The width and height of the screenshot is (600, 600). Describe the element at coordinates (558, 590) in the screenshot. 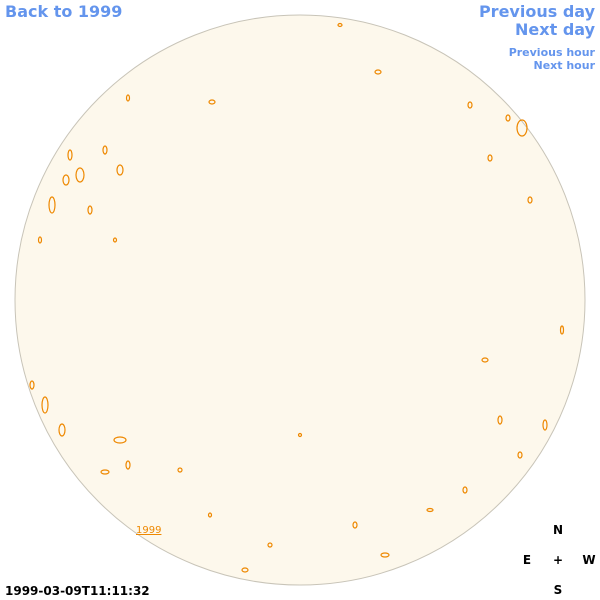

I see `compass-south: S` at that location.